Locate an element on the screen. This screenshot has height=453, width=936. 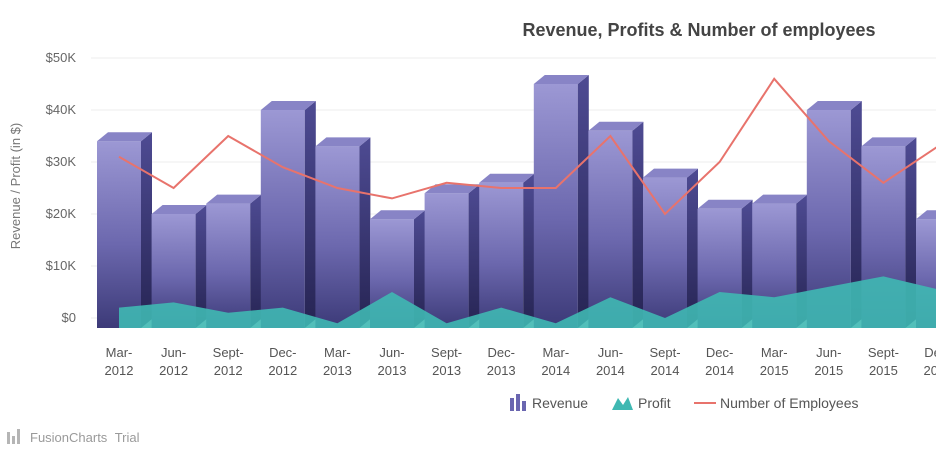
y-tick-label: $30K is located at coordinates (61, 161).